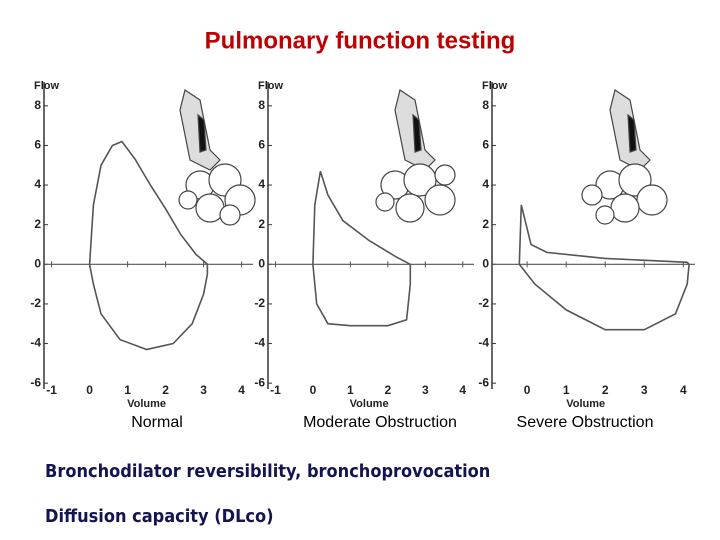 Image resolution: width=720 pixels, height=540 pixels. Describe the element at coordinates (380, 422) in the screenshot. I see `chart-caption: Moderate Obstruction` at that location.